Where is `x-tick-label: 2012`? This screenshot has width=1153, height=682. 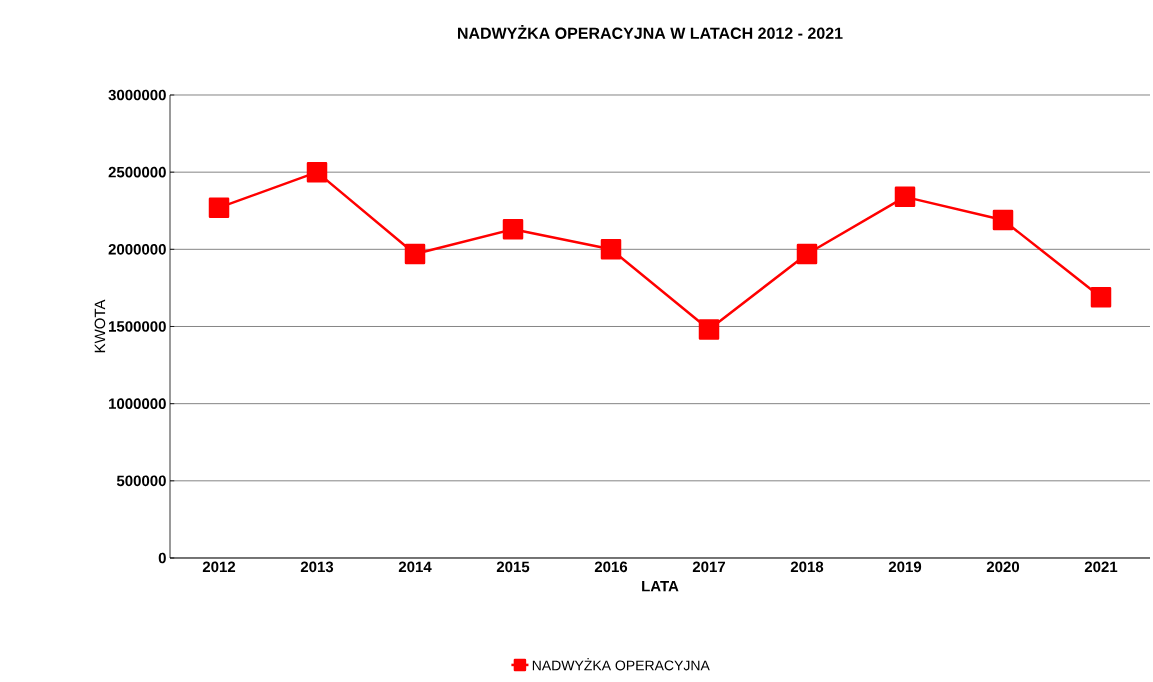 x-tick-label: 2012 is located at coordinates (219, 567).